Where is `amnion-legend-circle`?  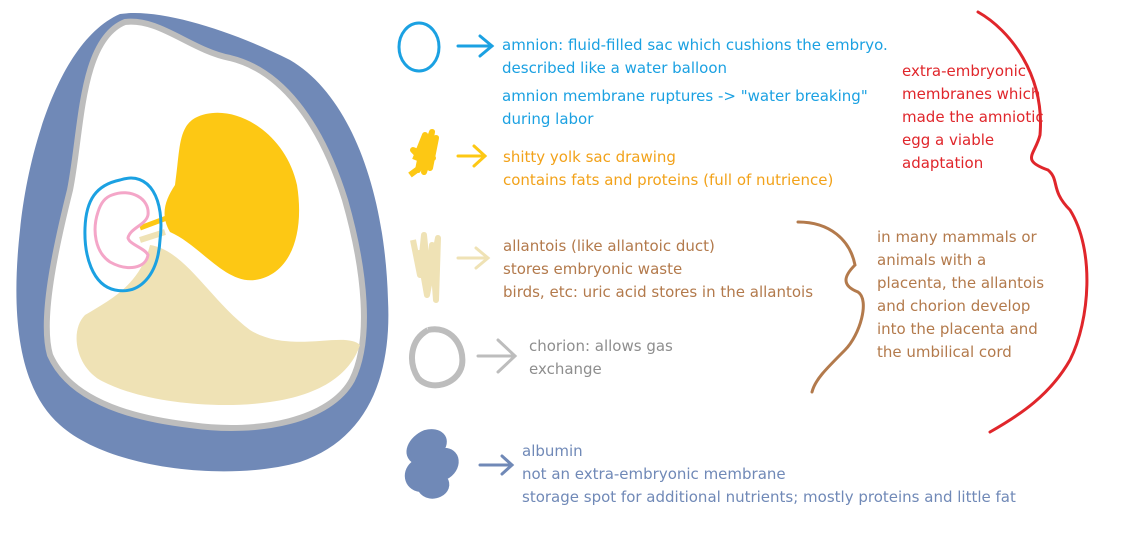
amnion-legend-circle is located at coordinates (419, 47).